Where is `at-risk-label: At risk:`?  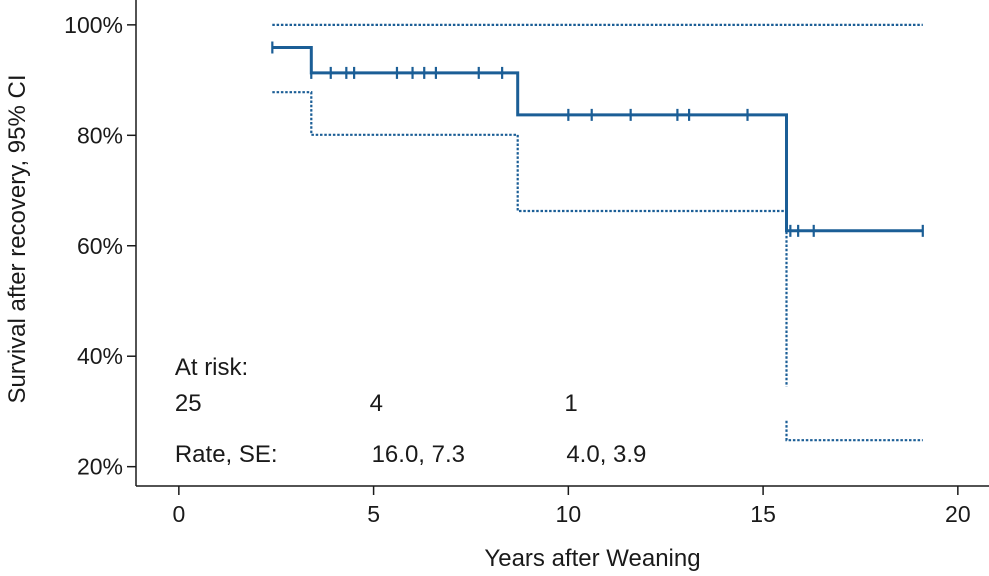 at-risk-label: At risk: is located at coordinates (211, 367).